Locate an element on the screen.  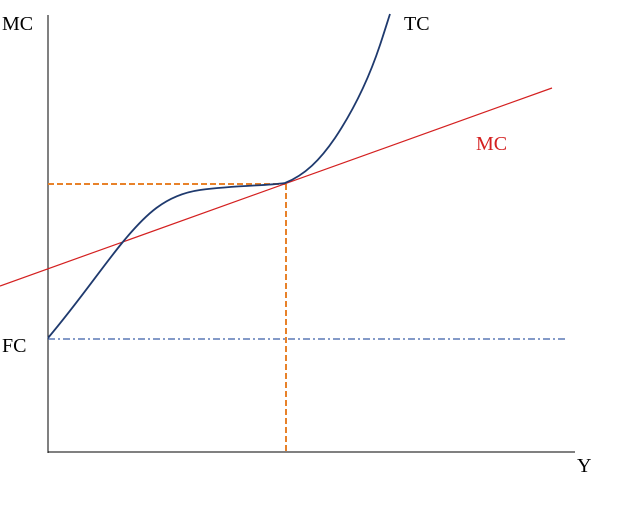
x-axis-label: Y is located at coordinates (584, 466).